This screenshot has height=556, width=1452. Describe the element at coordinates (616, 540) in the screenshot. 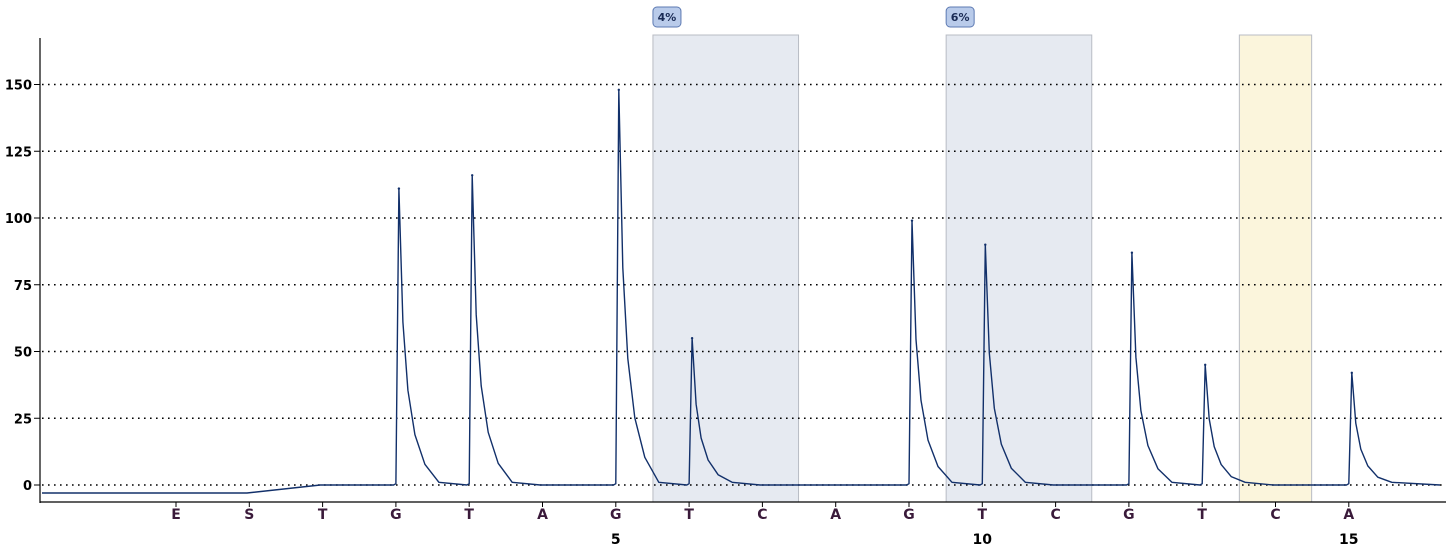

I see `position-label-5: 5` at that location.